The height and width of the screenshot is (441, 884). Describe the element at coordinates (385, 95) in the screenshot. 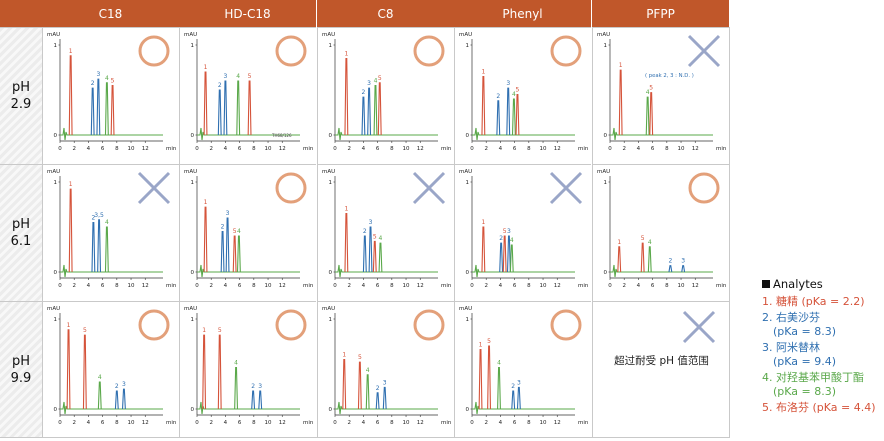

I see `chart-cell-c8-29: mAU 1 0 0 2 4 6 8 10 12 min 1 2 3 4 5` at that location.